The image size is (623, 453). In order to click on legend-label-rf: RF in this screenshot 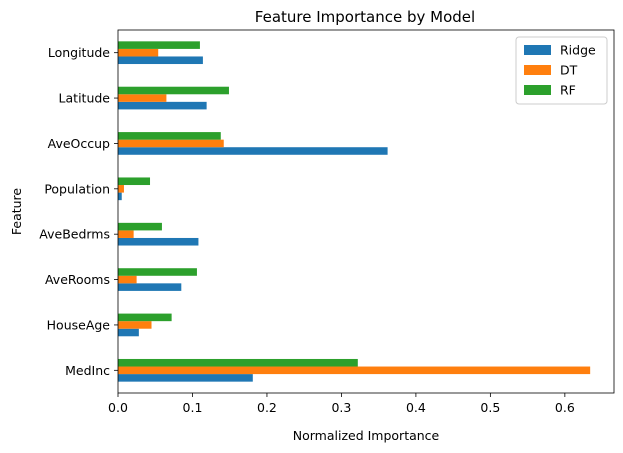, I will do `click(568, 90)`.